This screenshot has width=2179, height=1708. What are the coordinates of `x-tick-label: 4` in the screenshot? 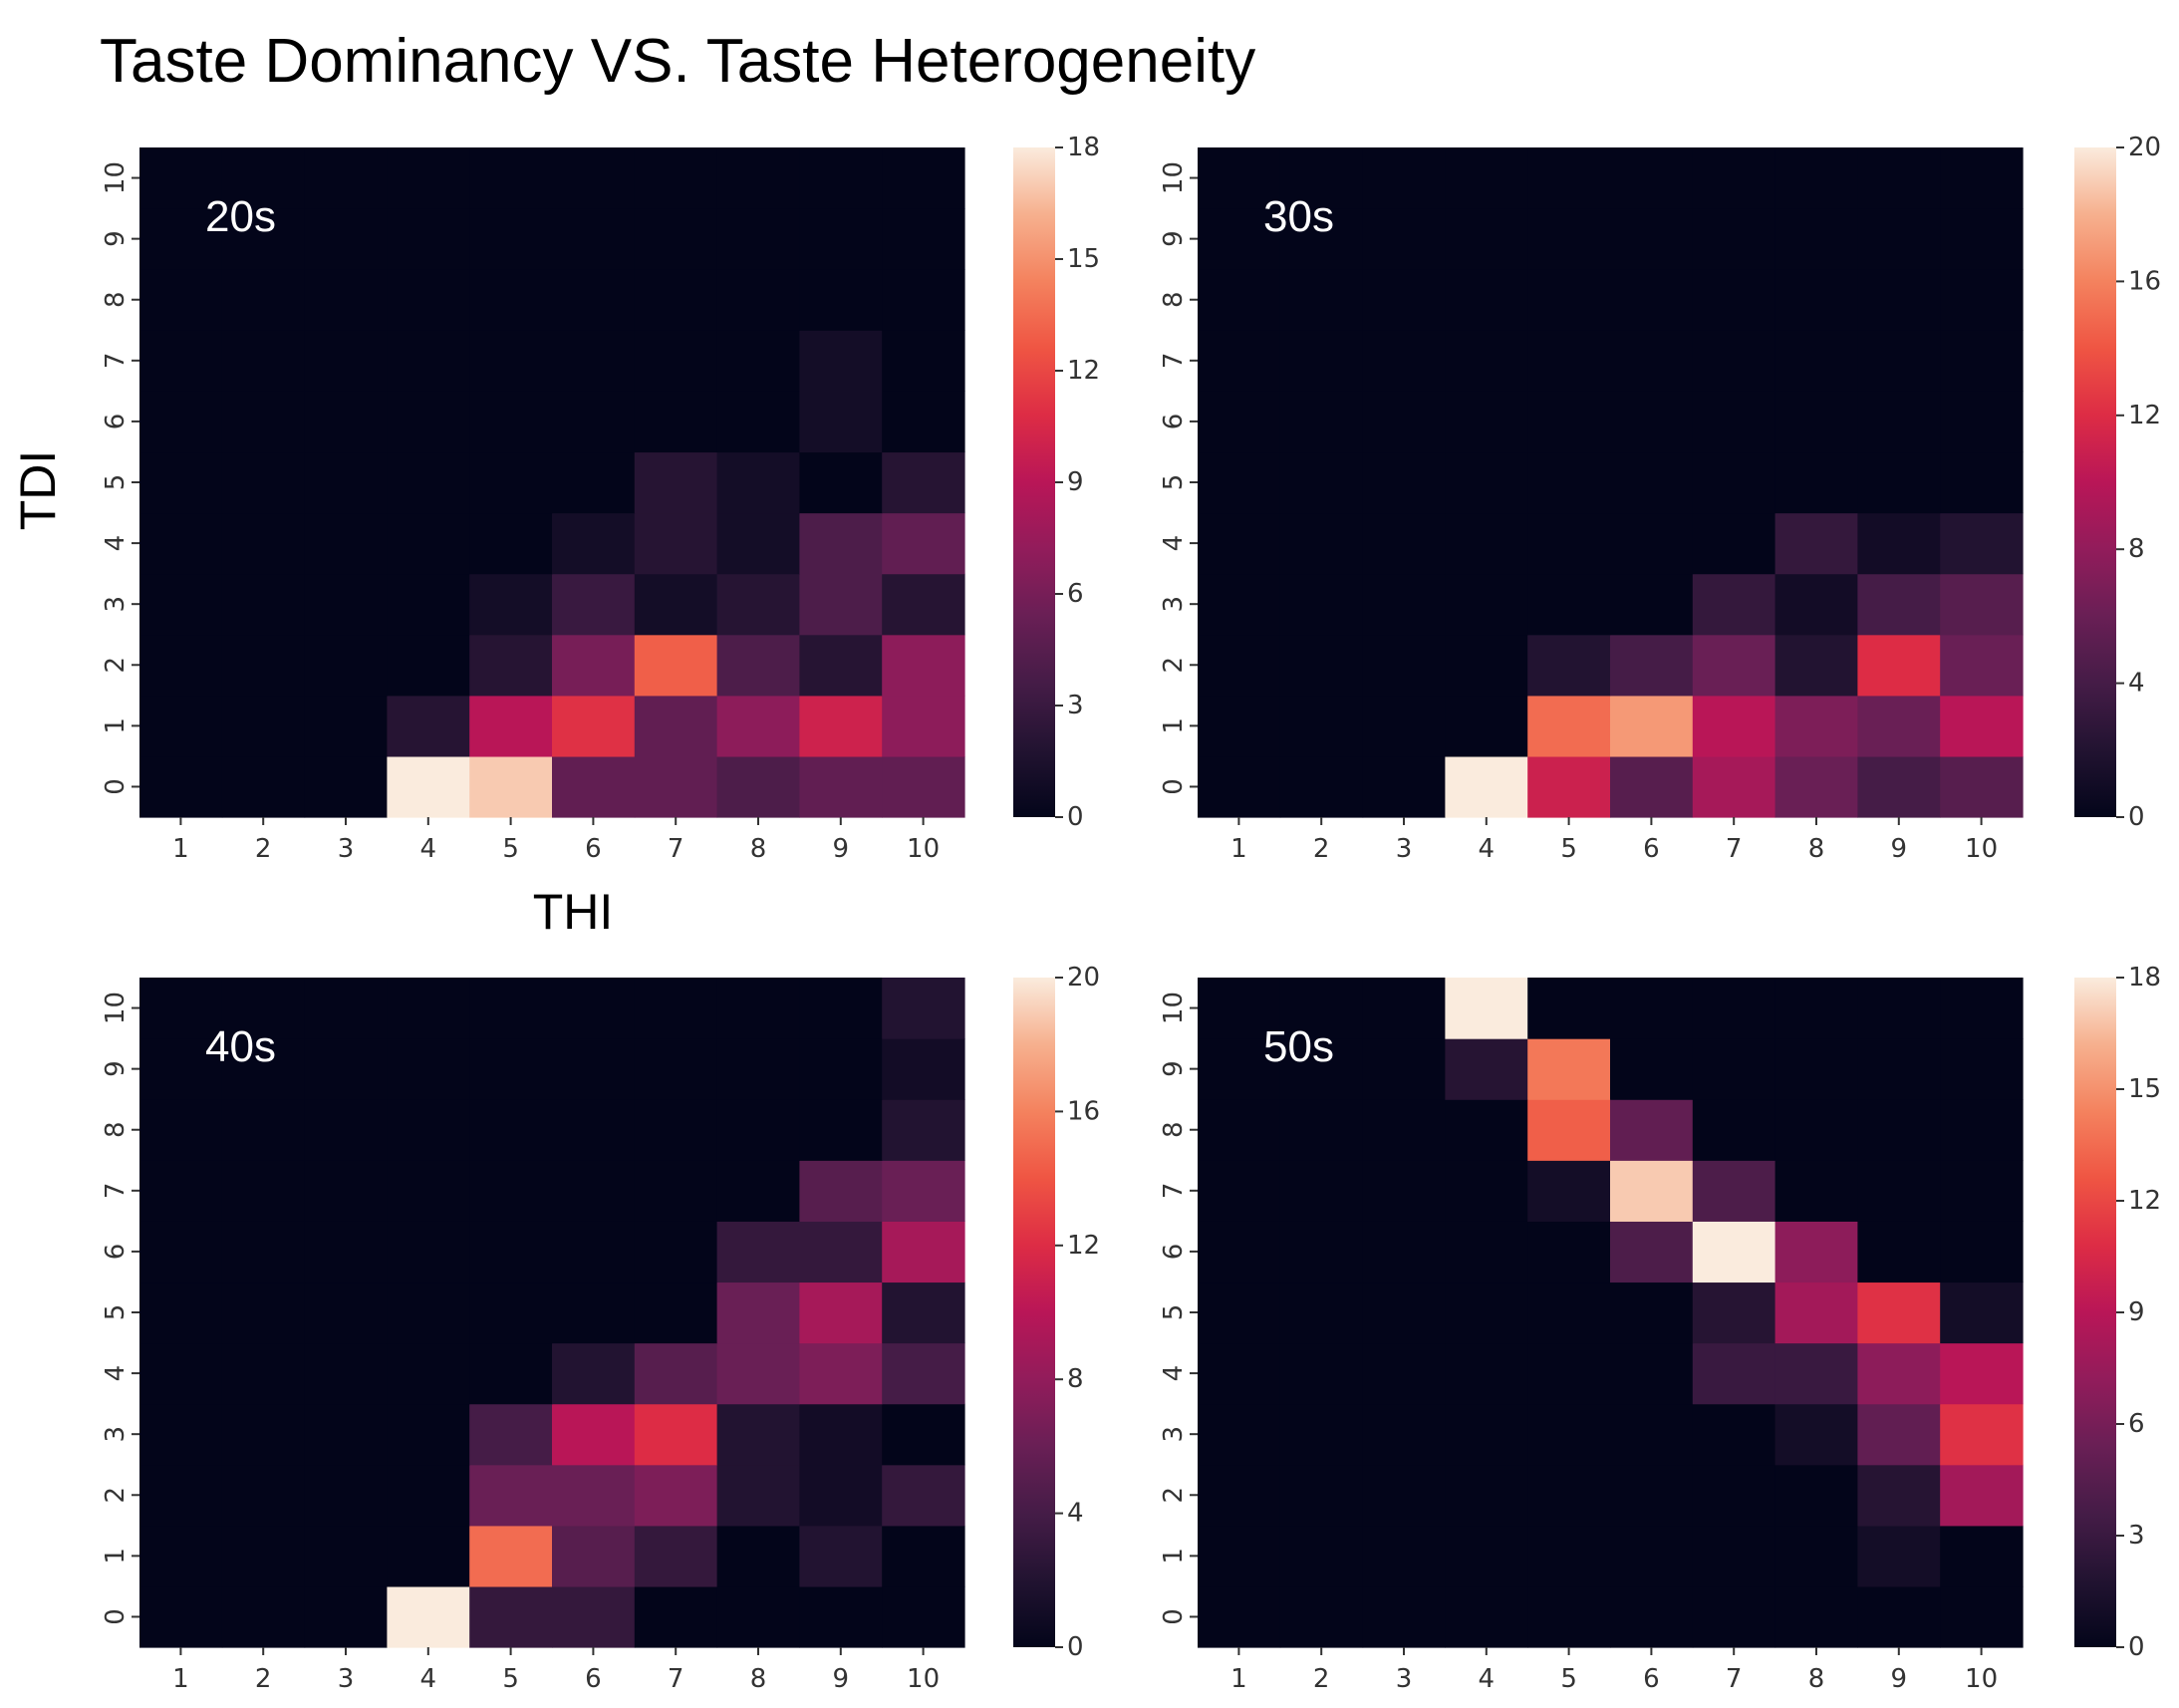 It's located at (1488, 1679).